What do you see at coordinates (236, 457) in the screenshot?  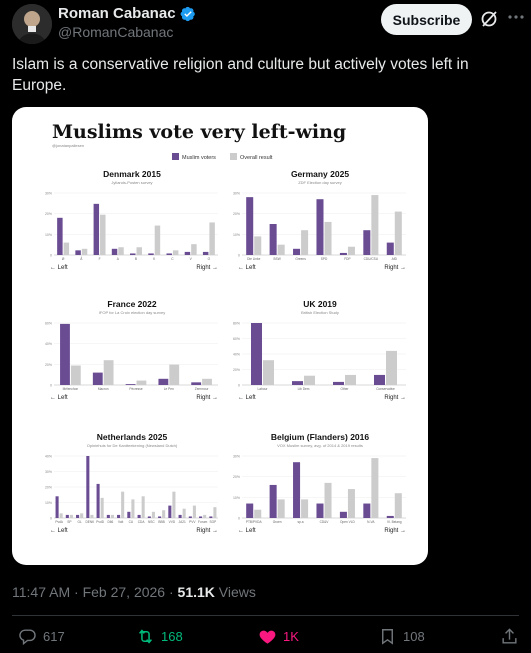 I see `y-tick-label: 30%` at bounding box center [236, 457].